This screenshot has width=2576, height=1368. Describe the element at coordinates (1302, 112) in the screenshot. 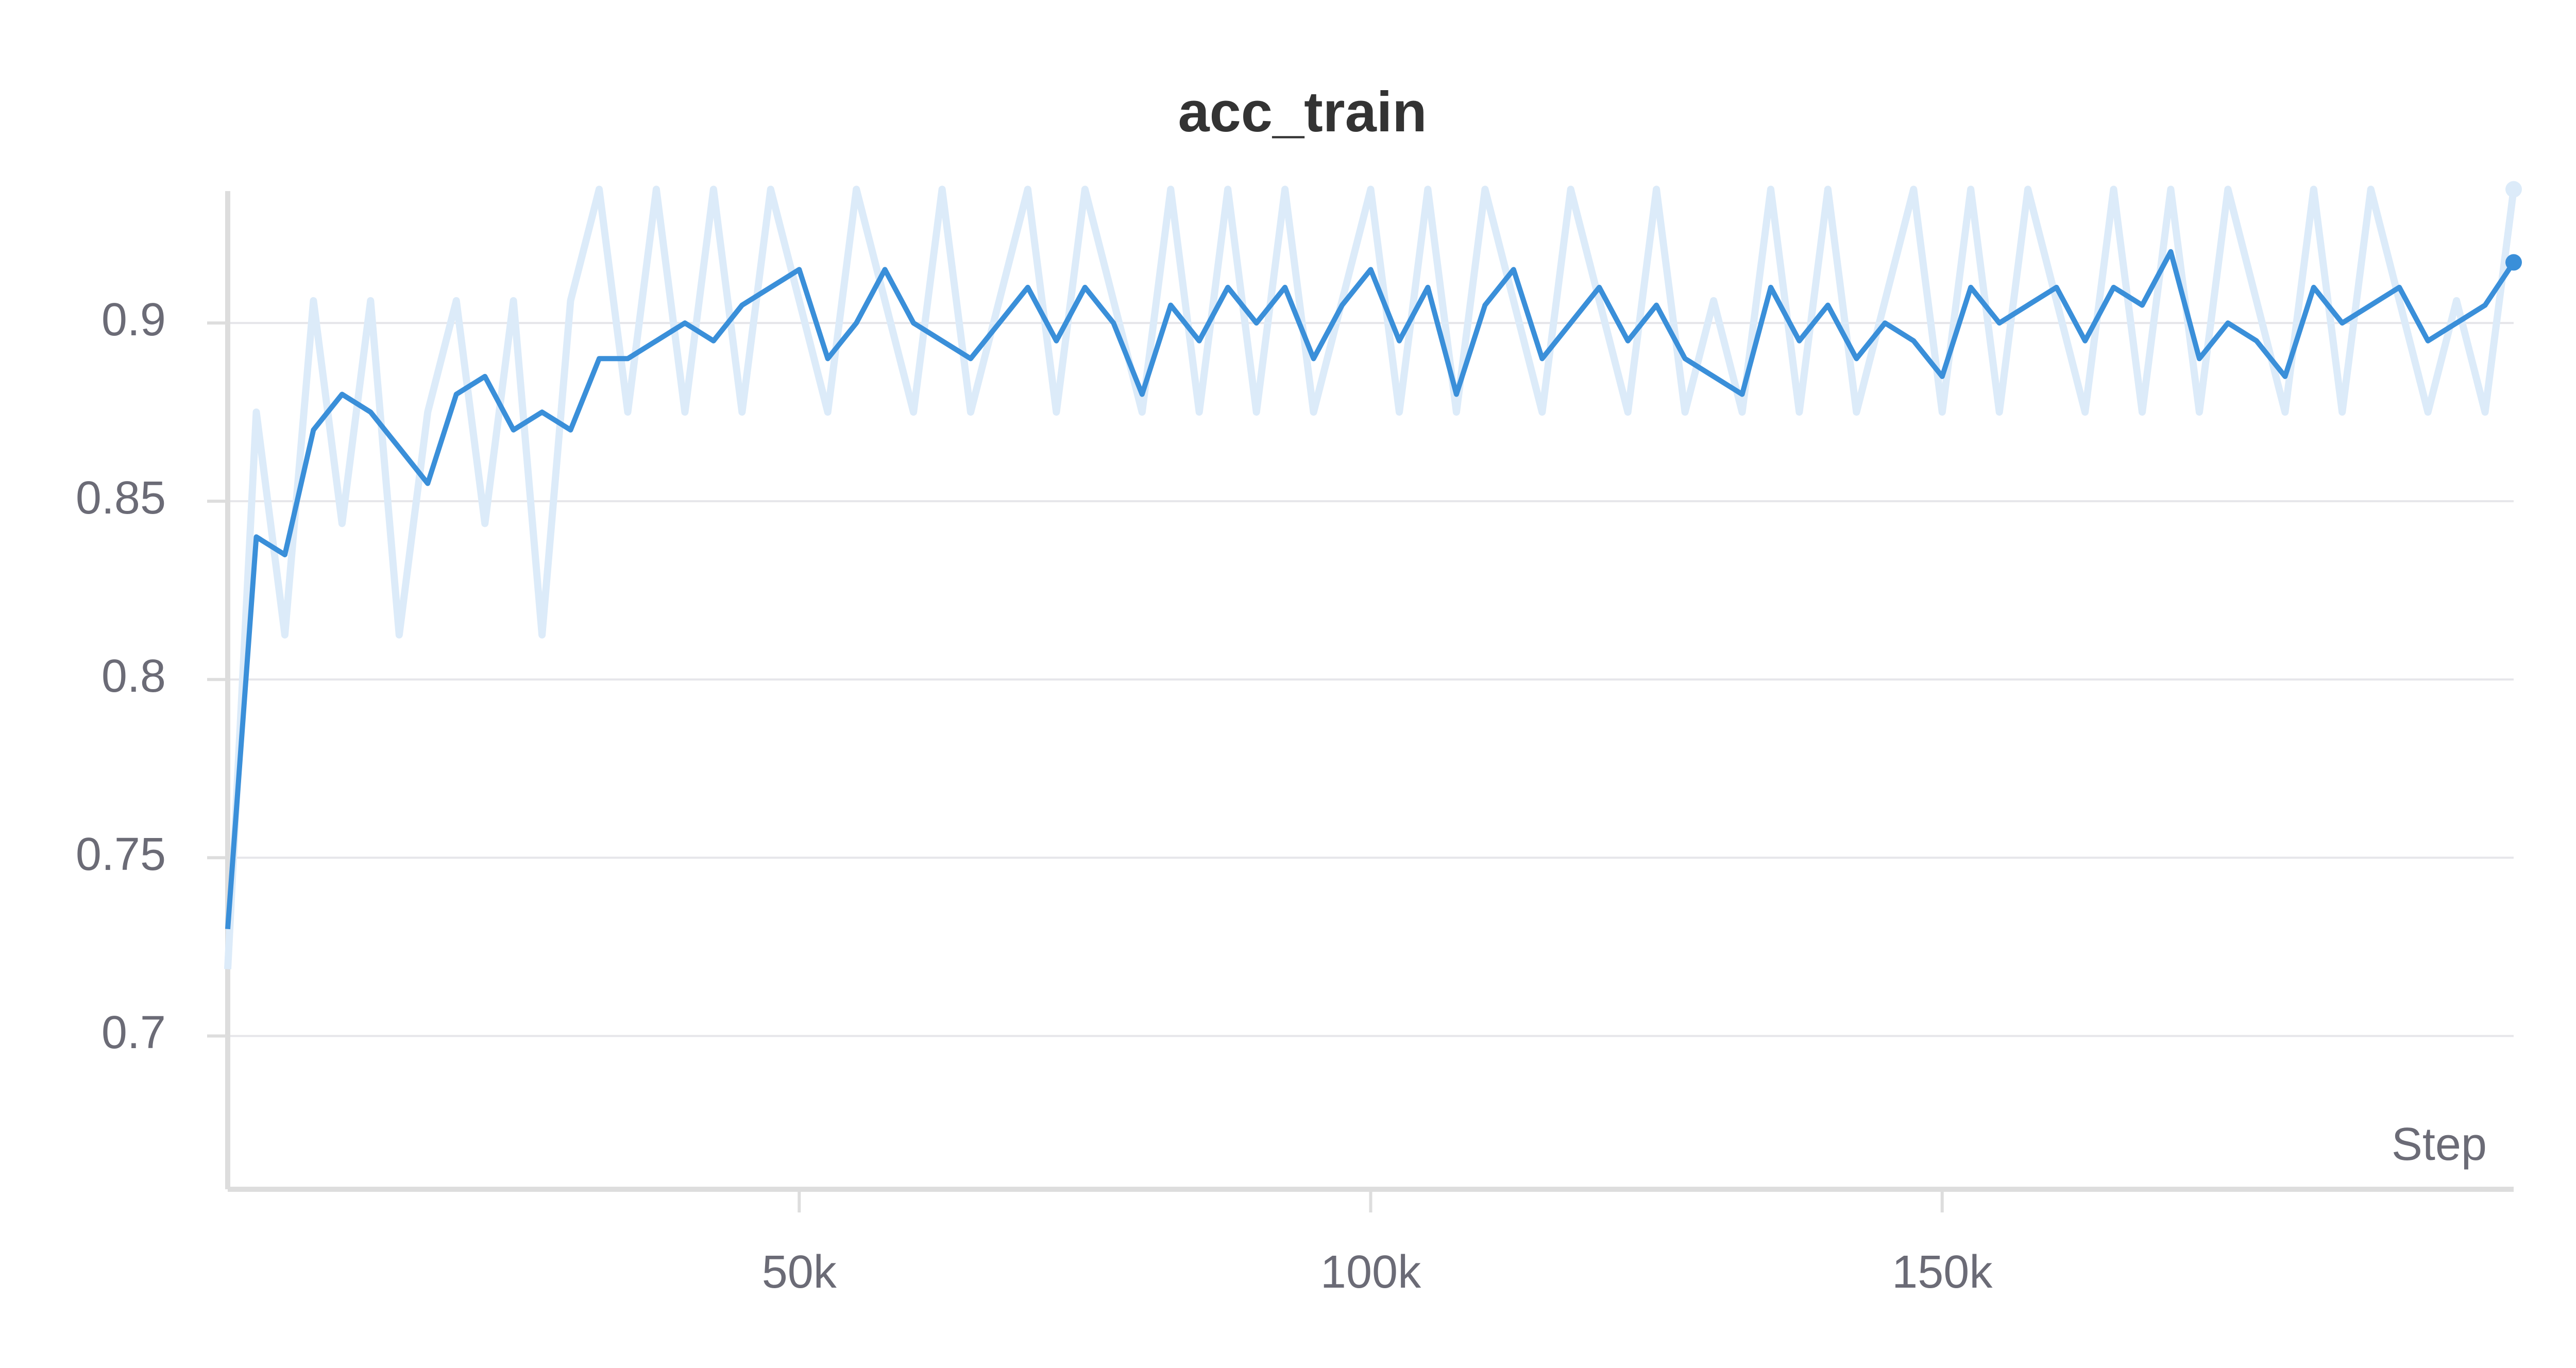

I see `chart-title: acc_train` at that location.